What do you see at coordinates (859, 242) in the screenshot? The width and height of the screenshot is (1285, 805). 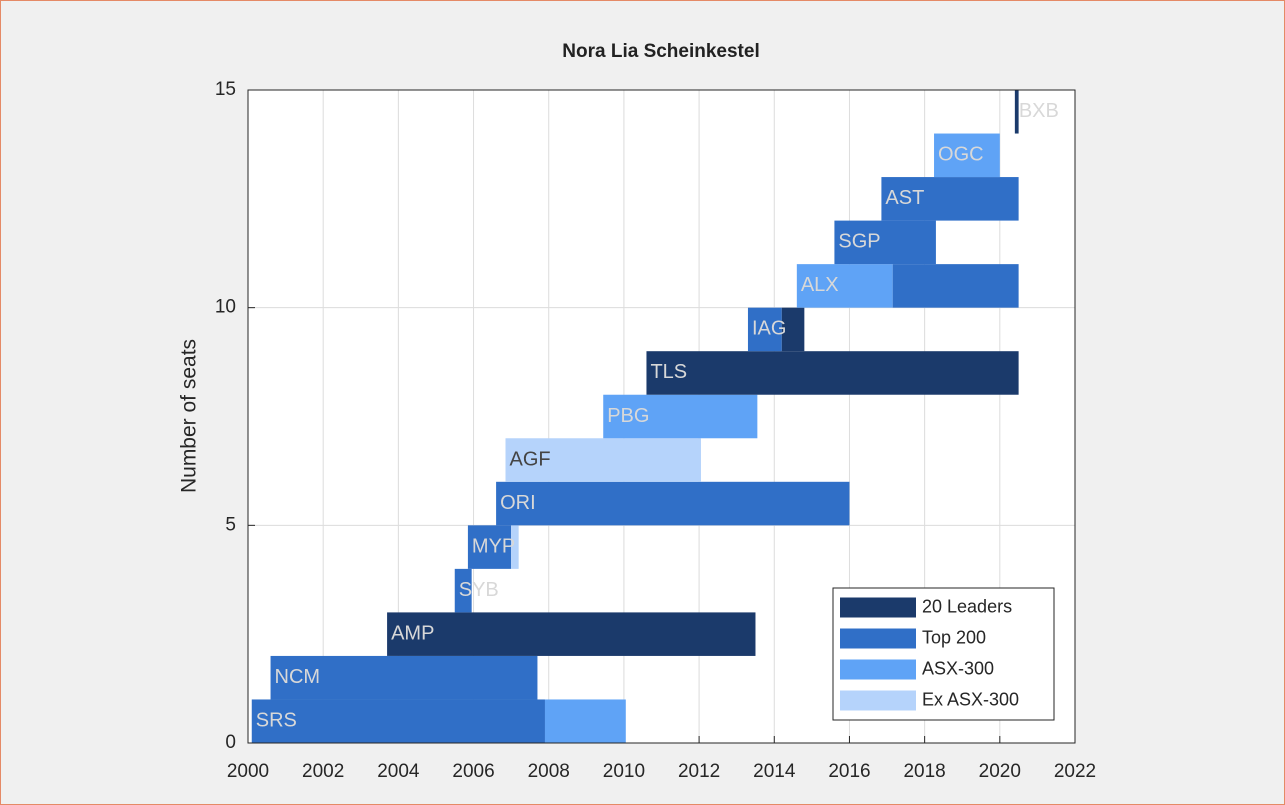 I see `bar-label: SGP` at bounding box center [859, 242].